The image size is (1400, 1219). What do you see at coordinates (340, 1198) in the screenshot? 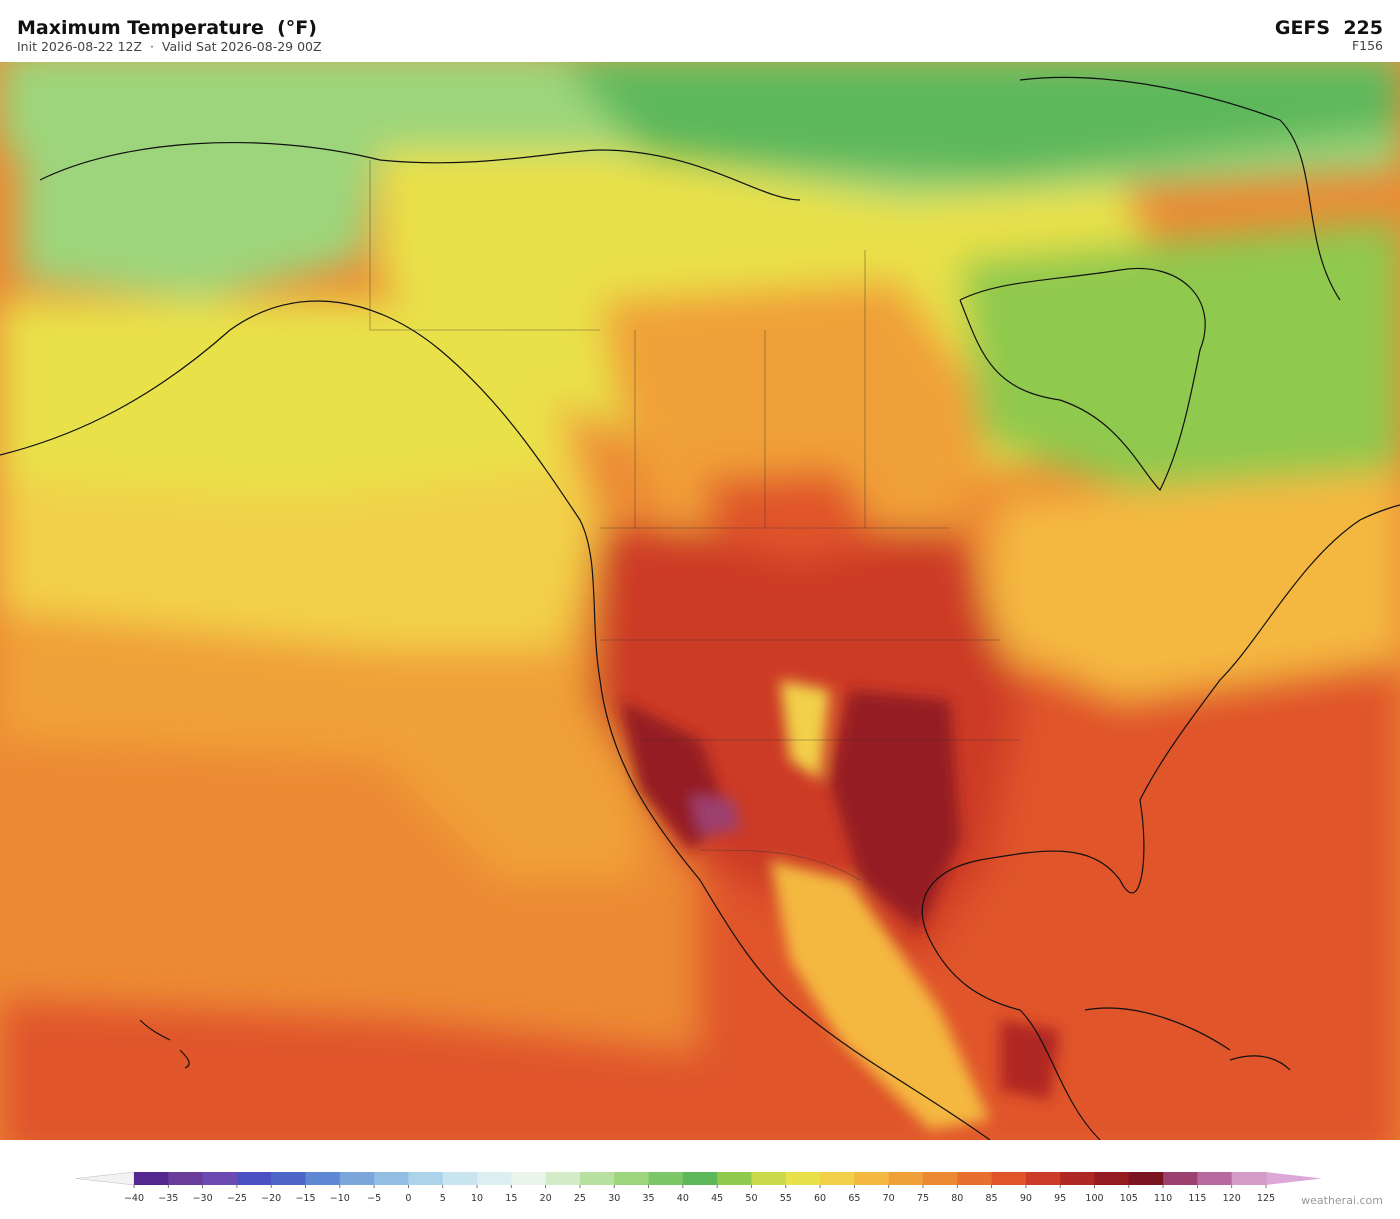
I see `tick-label: −10` at bounding box center [340, 1198].